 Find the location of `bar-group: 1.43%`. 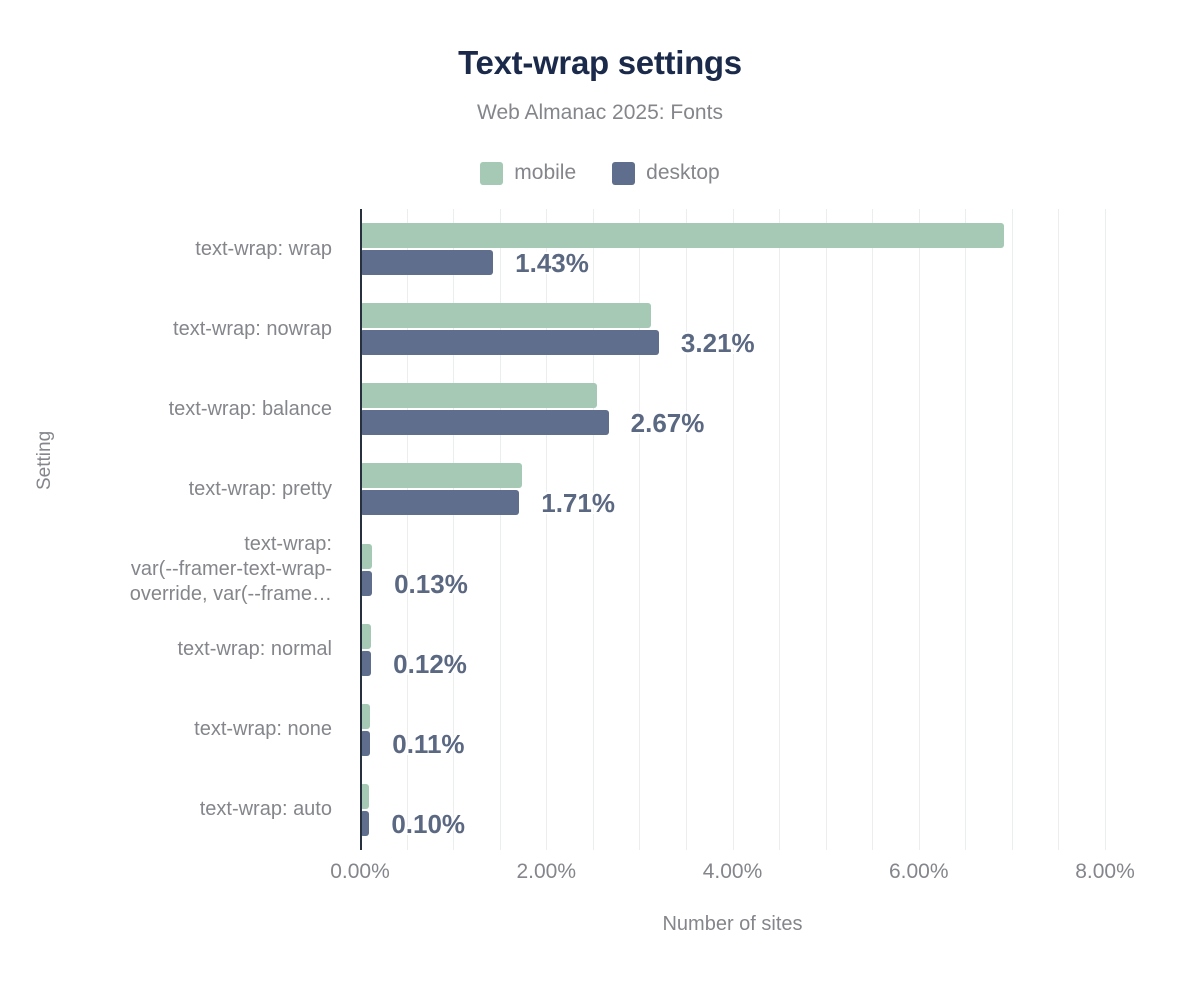

bar-group: 1.43% is located at coordinates (732, 251).